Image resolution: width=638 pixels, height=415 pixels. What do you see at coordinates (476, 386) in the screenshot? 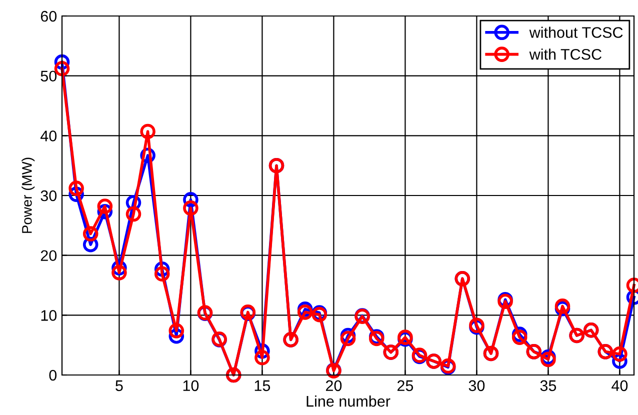
I see `x-tick-label: 30` at bounding box center [476, 386].